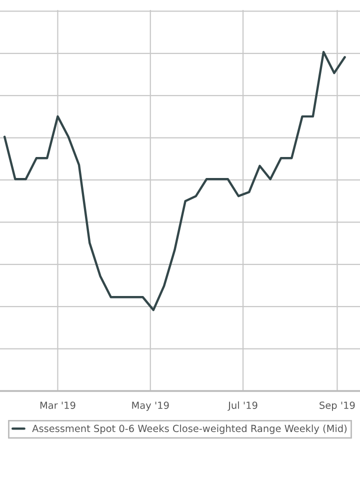 The image size is (360, 478). Describe the element at coordinates (189, 429) in the screenshot. I see `legend-label: Assessment Spot 0-6 Weeks Close-weighted Range Weekly (Mid)` at that location.